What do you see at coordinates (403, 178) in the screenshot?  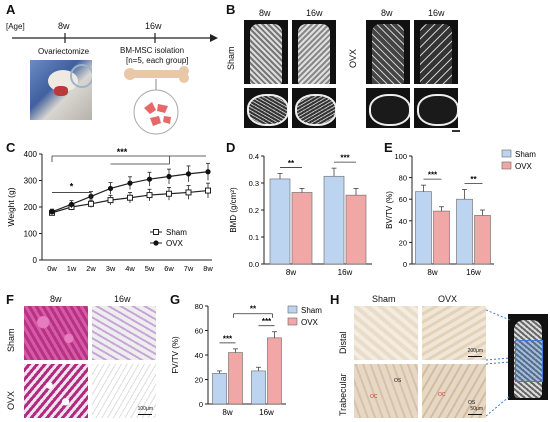 I see `e-y-tick-label: 80` at bounding box center [403, 178].